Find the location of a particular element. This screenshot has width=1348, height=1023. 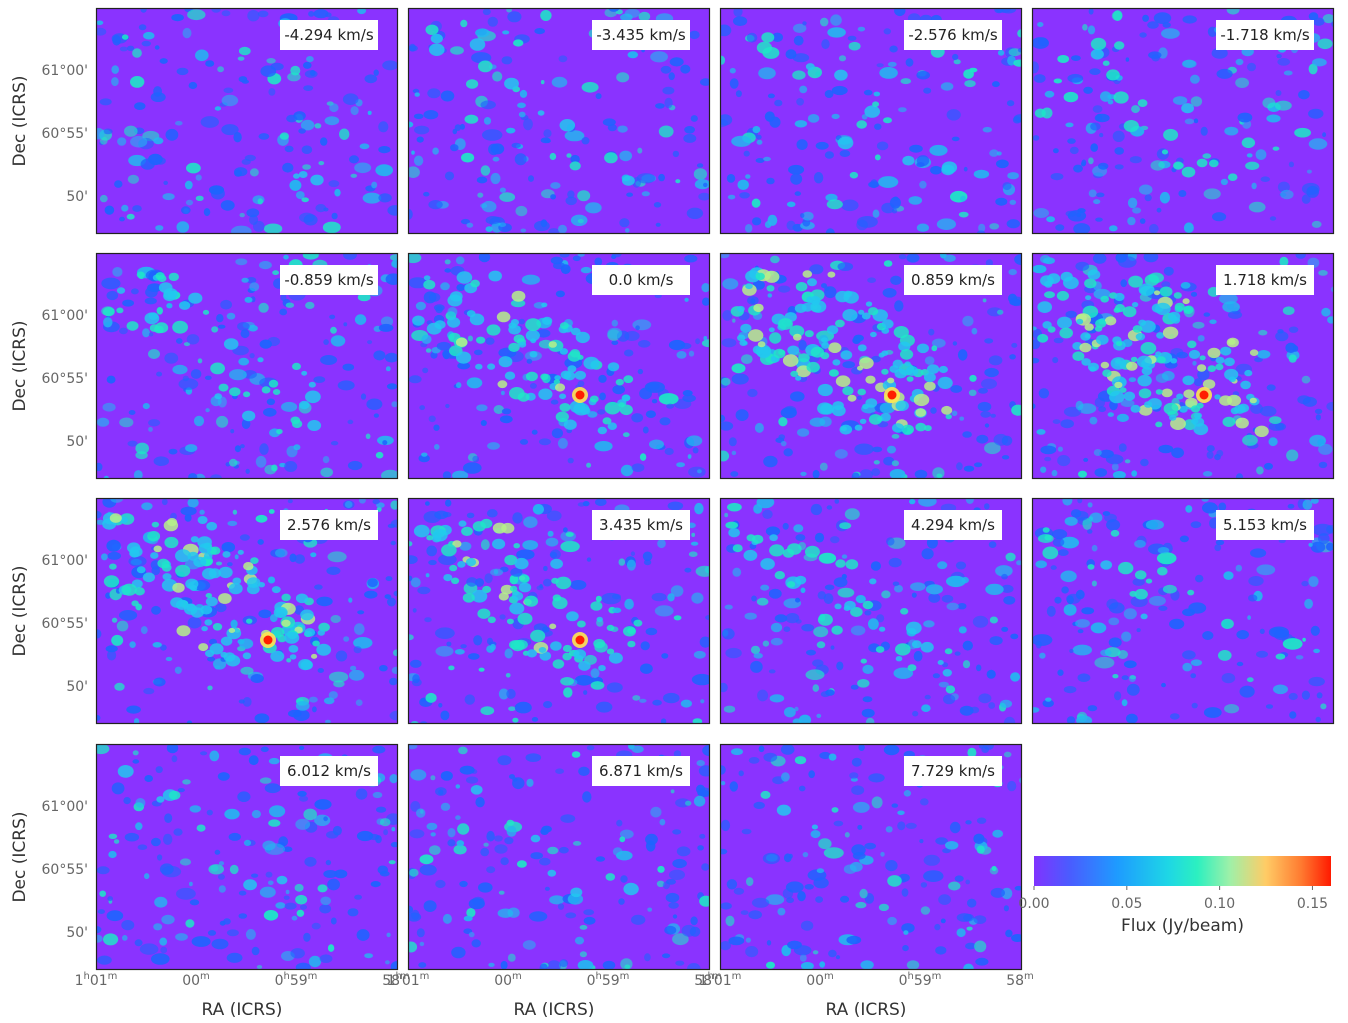

channel-panel: 6.012 km/s is located at coordinates (247, 857).